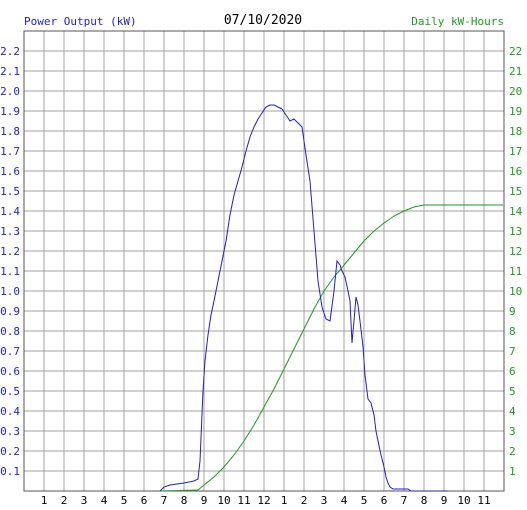  I want to click on y-tick-left-label: 1.3, so click(10, 231).